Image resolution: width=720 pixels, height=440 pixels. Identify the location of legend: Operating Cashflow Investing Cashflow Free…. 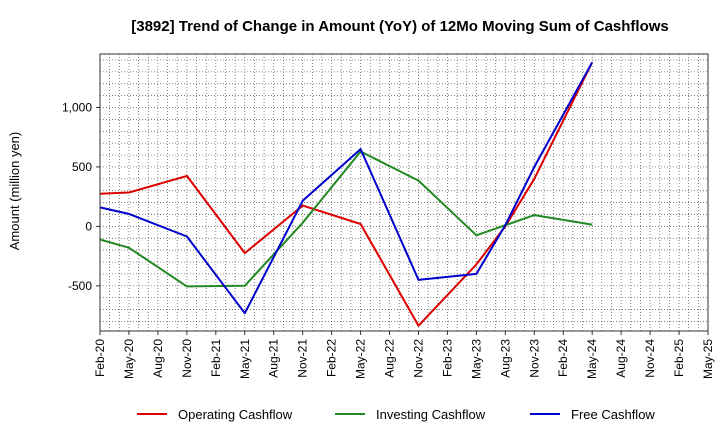
(396, 414).